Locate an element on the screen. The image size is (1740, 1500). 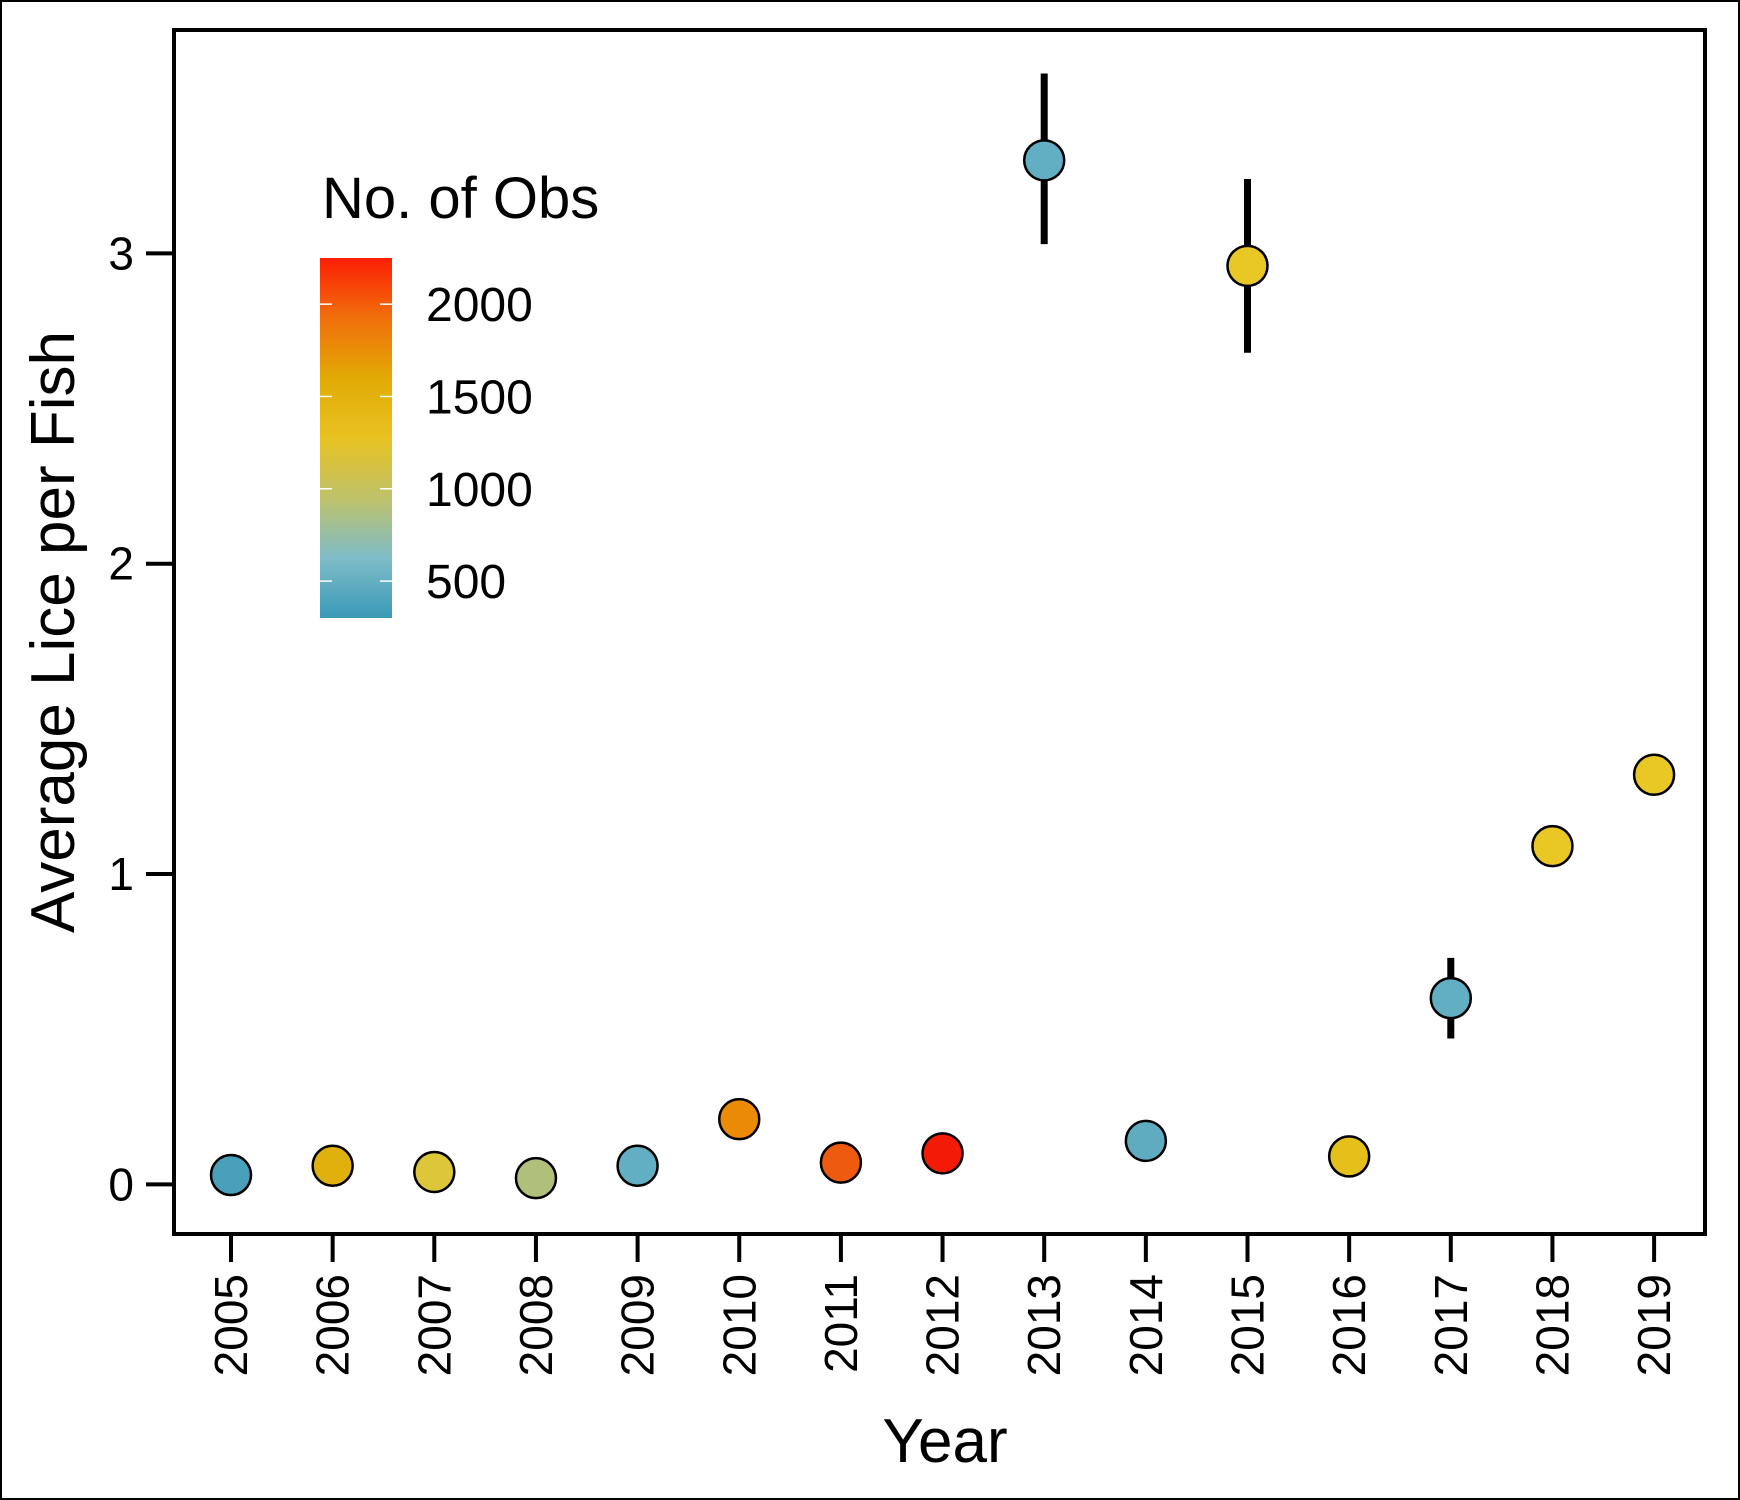
x-tick-label: 2018 is located at coordinates (1552, 1325).